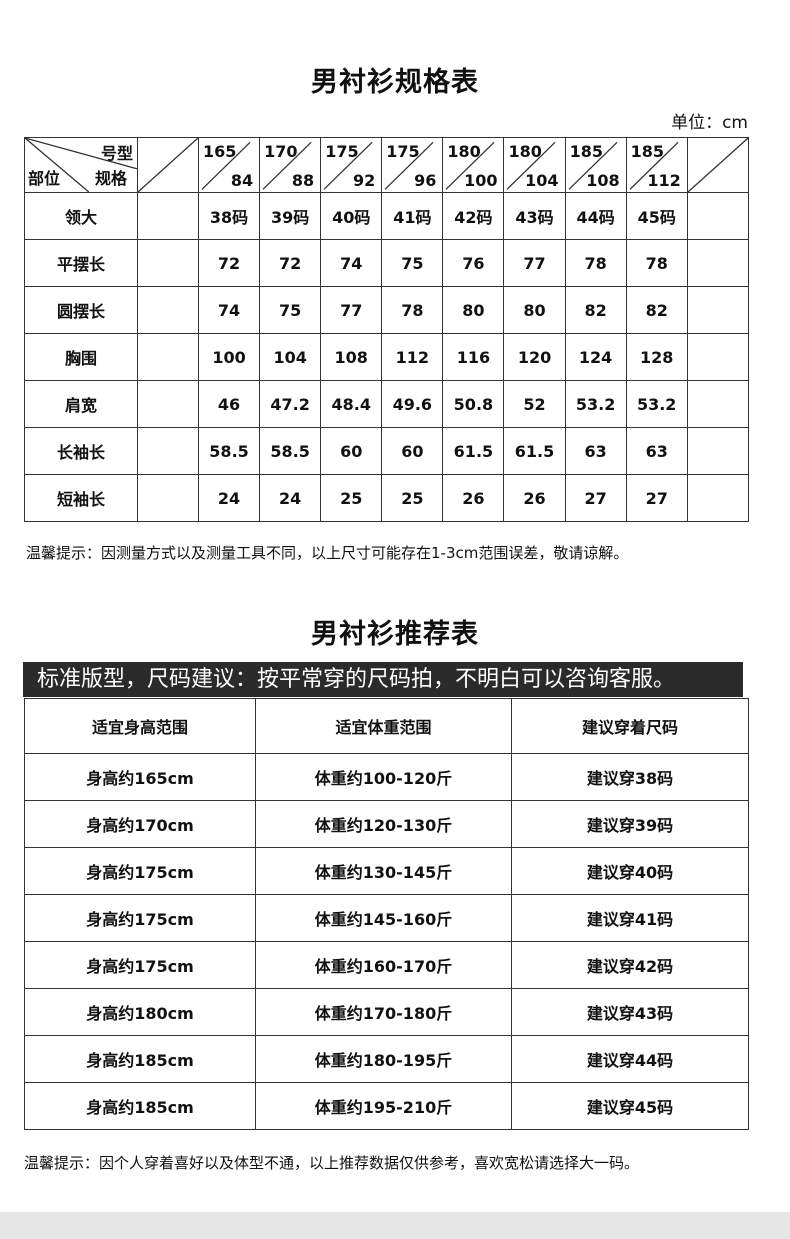 The height and width of the screenshot is (1239, 790). I want to click on corner-top: 号型, so click(116, 153).